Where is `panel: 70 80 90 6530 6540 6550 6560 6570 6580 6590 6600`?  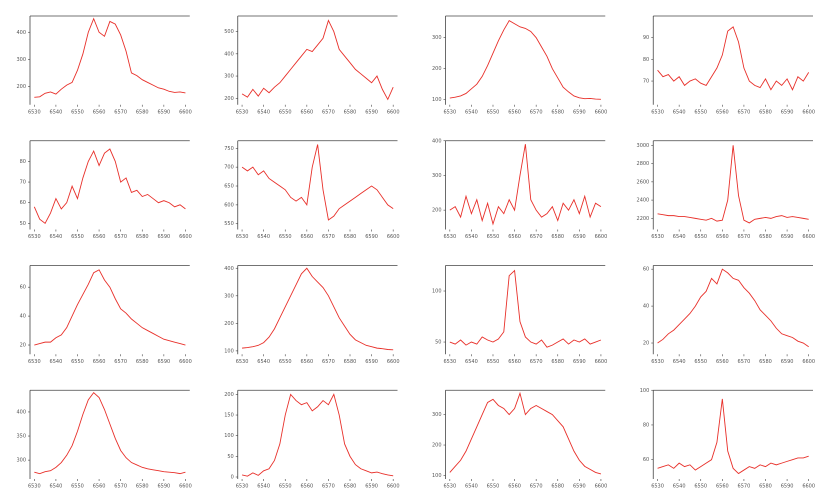 panel: 70 80 90 6530 6540 6550 6560 6570 6580 6590 6600 is located at coordinates (729, 65).